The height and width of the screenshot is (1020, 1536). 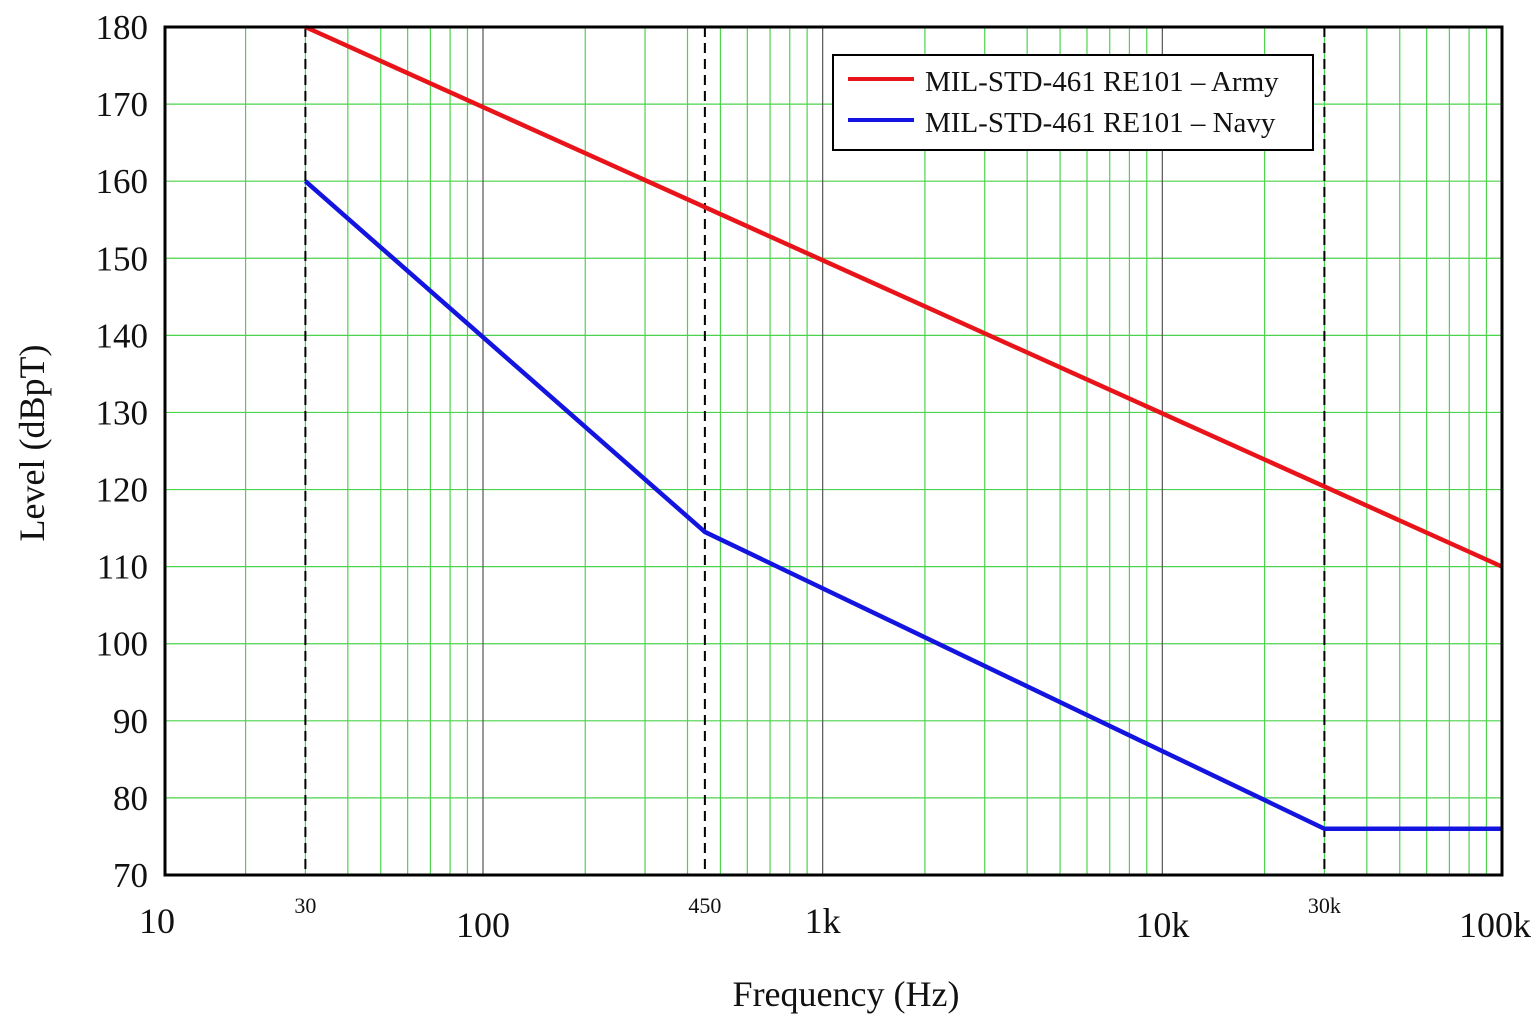 What do you see at coordinates (483, 925) in the screenshot?
I see `x-tick-label: 100` at bounding box center [483, 925].